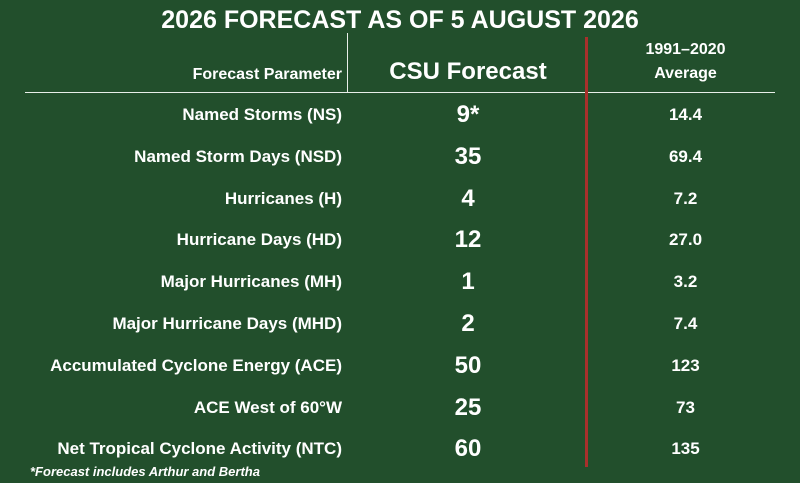  What do you see at coordinates (227, 323) in the screenshot?
I see `parameter-cell: Major Hurricane Days (MHD)` at bounding box center [227, 323].